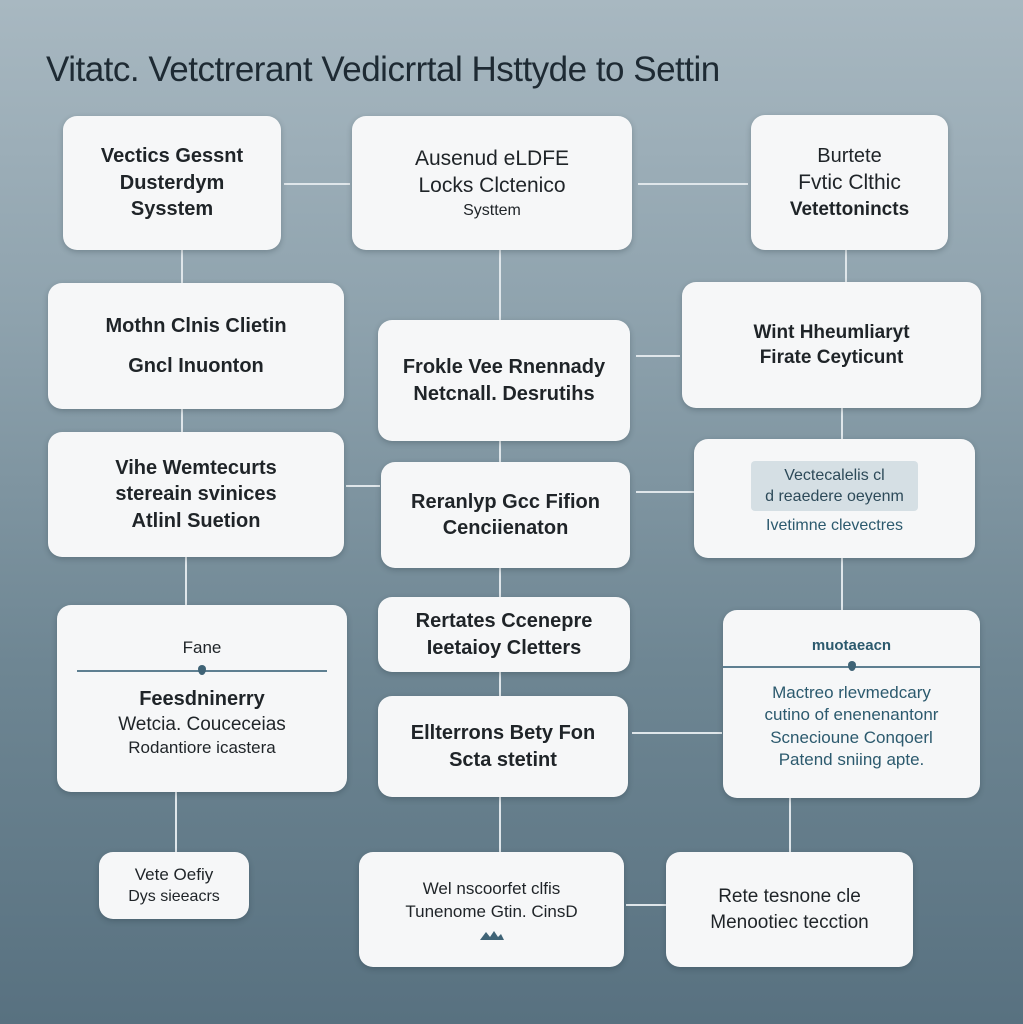  I want to click on node-text: Vetettonincts, so click(849, 210).